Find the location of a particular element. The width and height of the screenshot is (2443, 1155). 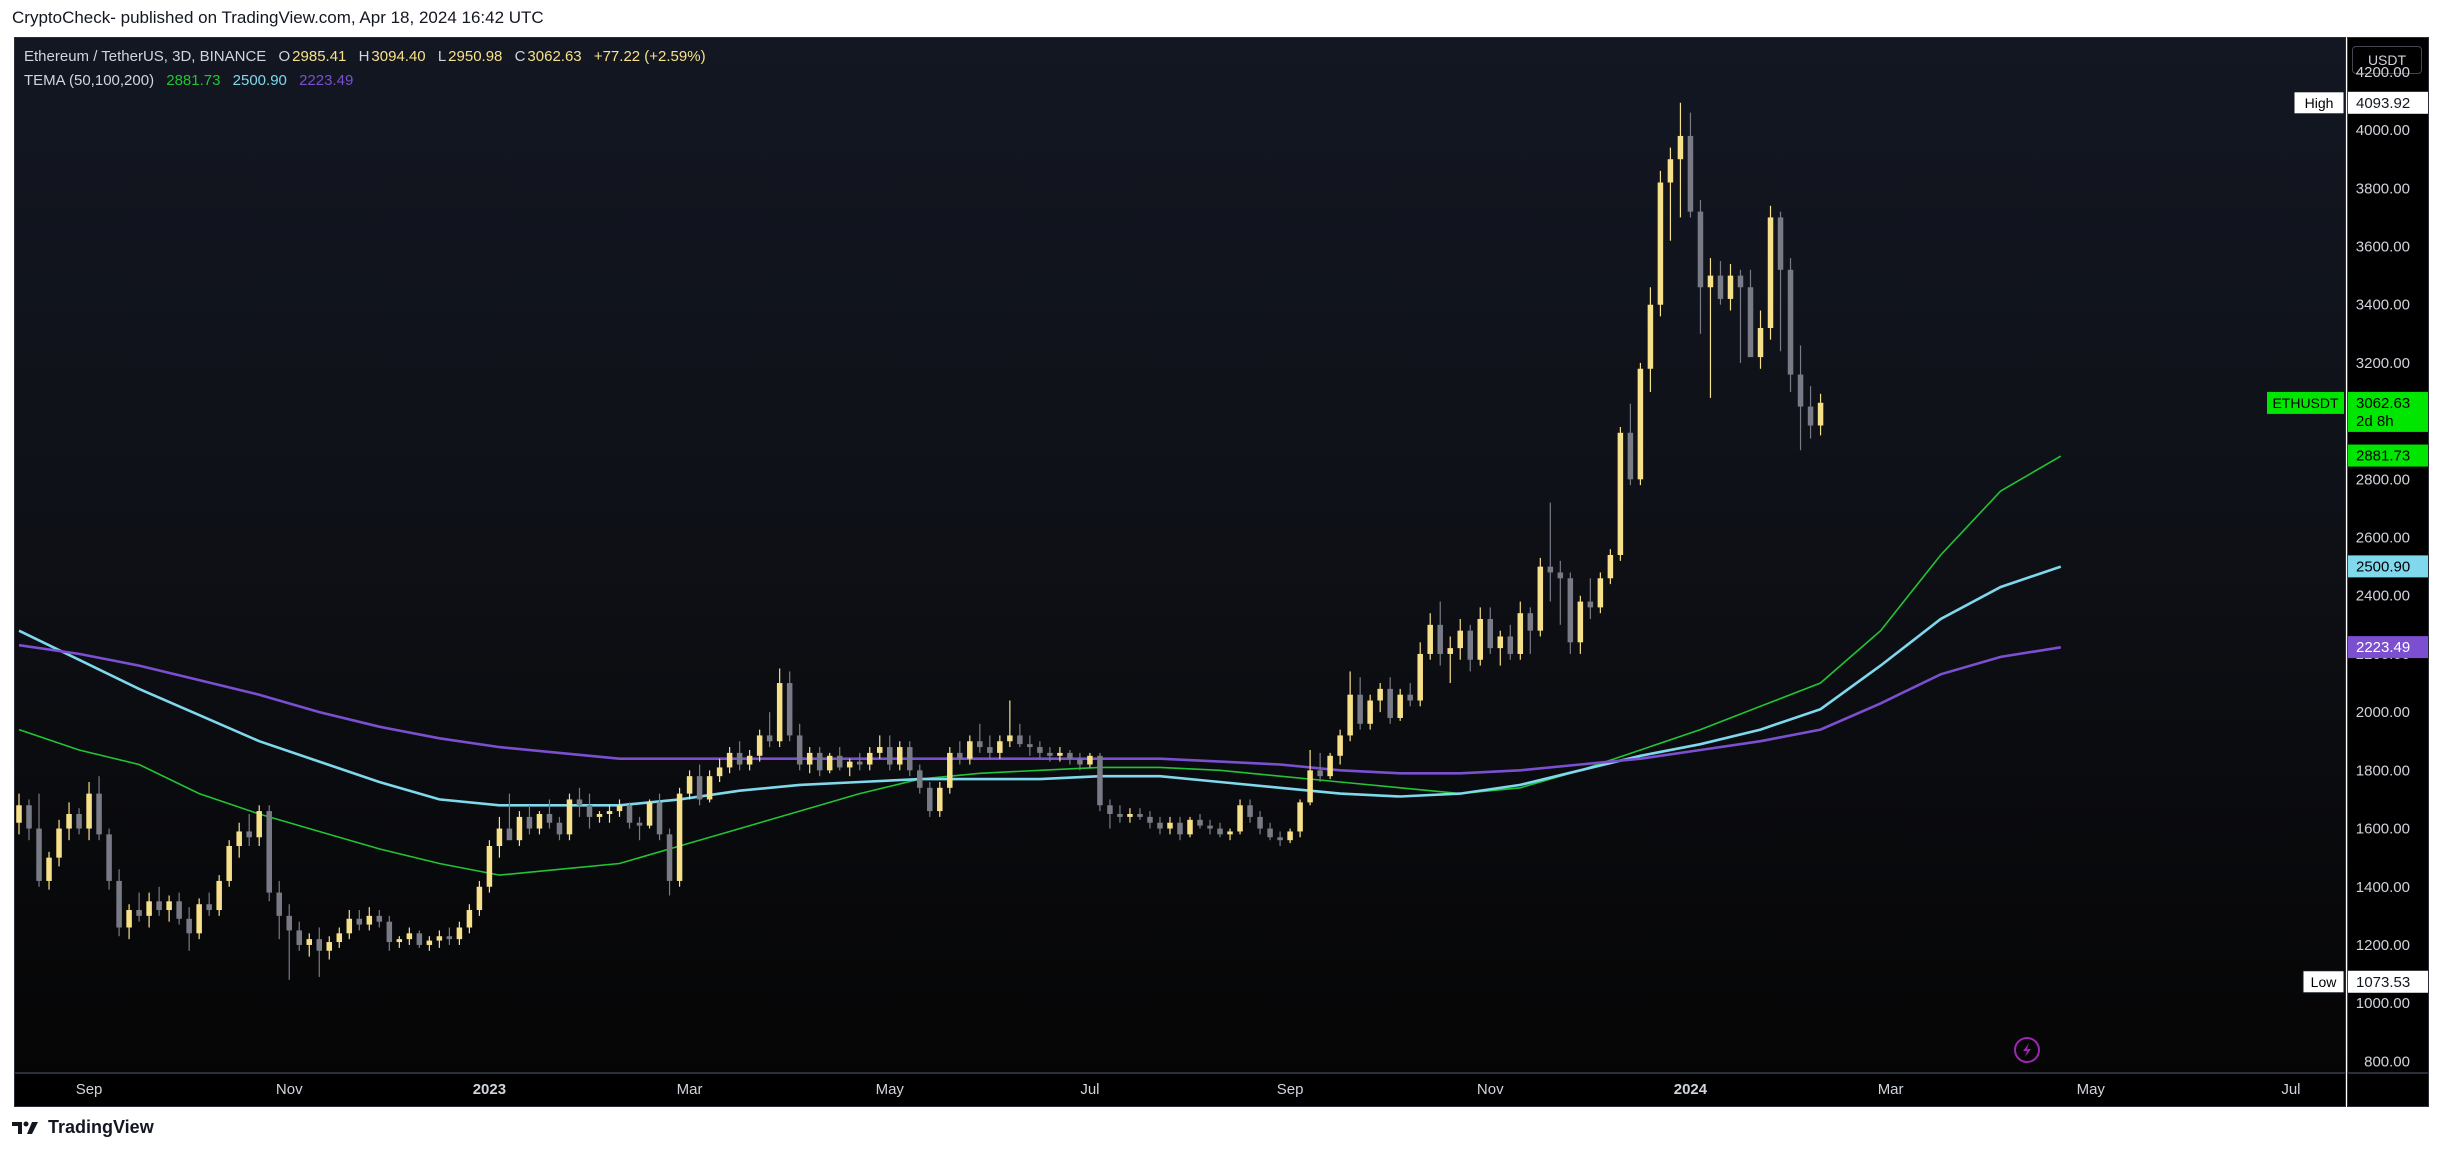

tema100-value: 2500.90 is located at coordinates (259, 80).